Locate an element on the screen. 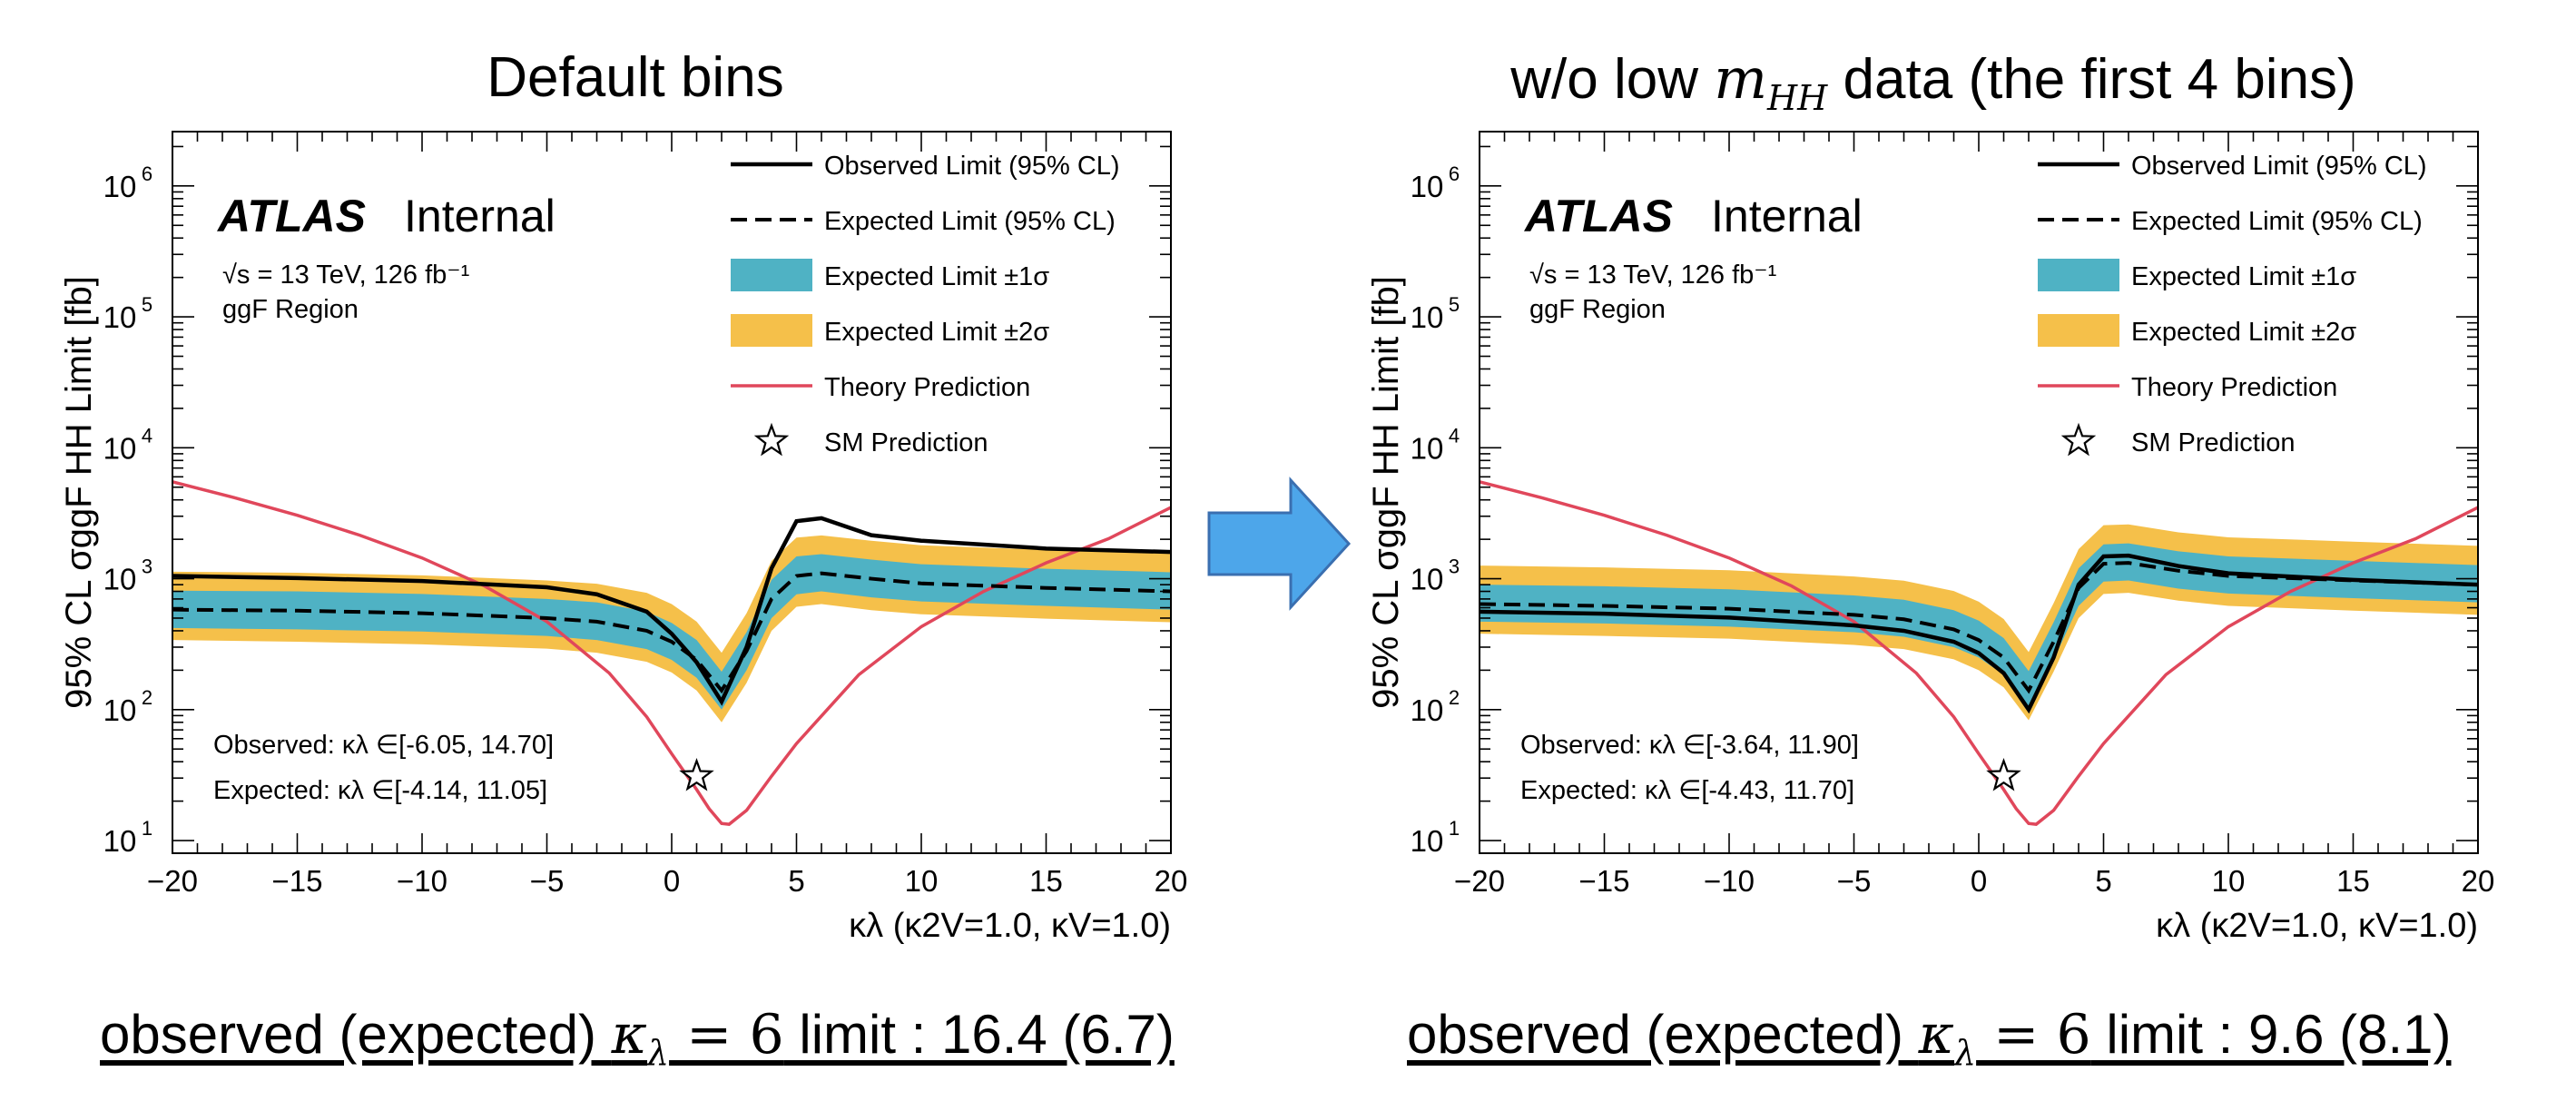 This screenshot has height=1111, width=2576. left-panel-title: Default bins is located at coordinates (635, 77).